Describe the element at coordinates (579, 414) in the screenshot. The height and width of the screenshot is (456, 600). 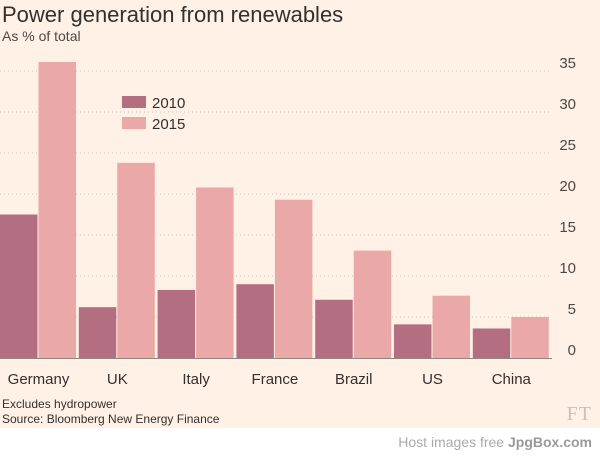
I see `ft-logo: FT` at that location.